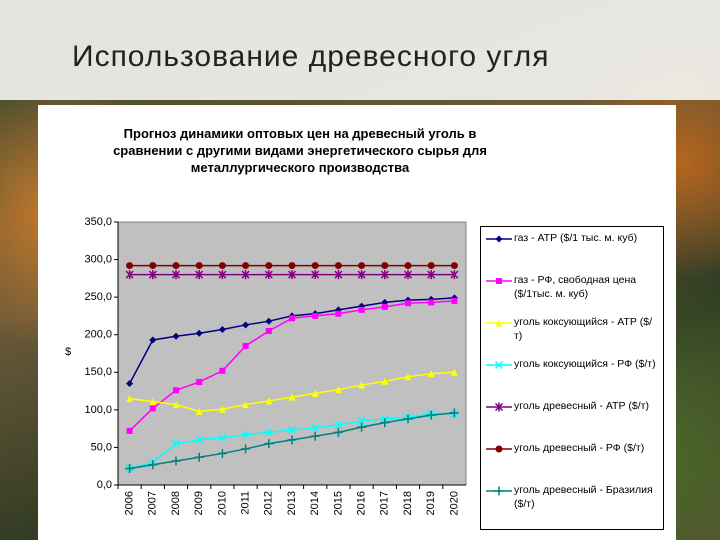  Describe the element at coordinates (583, 329) in the screenshot. I see `legend-label: уголь коксующийся - АТР ($/т)` at that location.